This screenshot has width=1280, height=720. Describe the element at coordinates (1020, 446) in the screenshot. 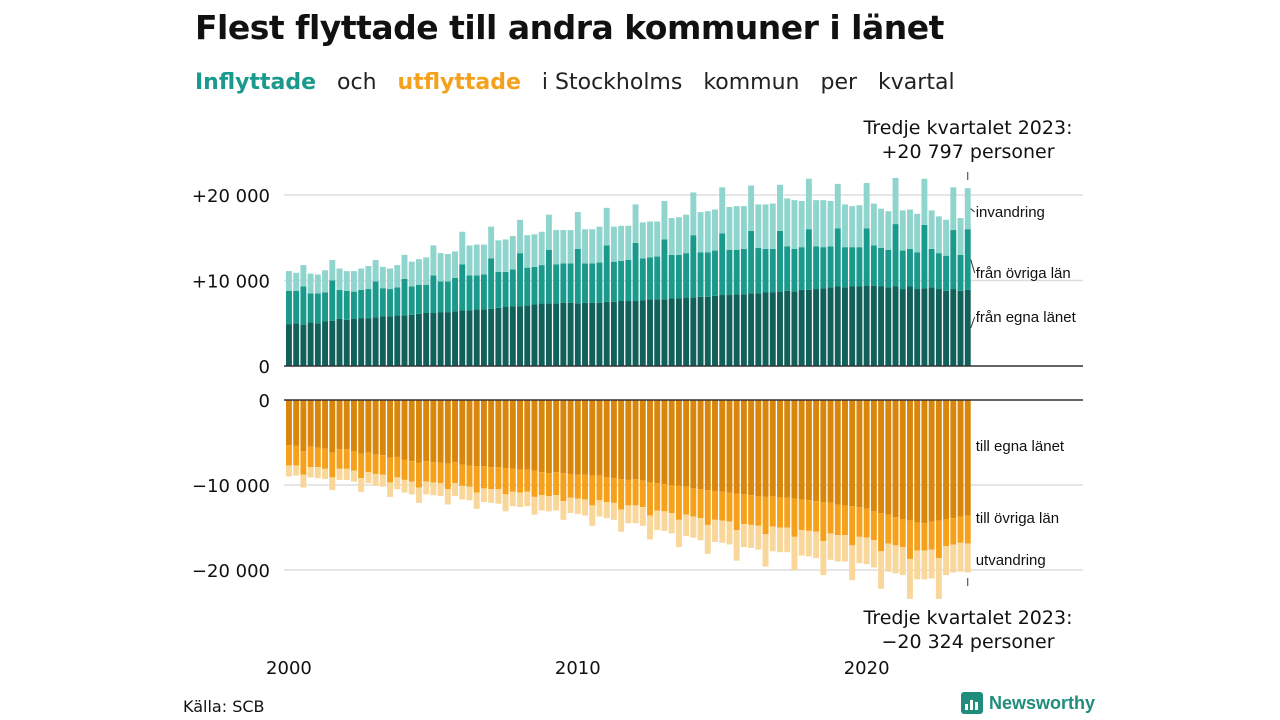

I see `series-label-out: till egna länet` at that location.